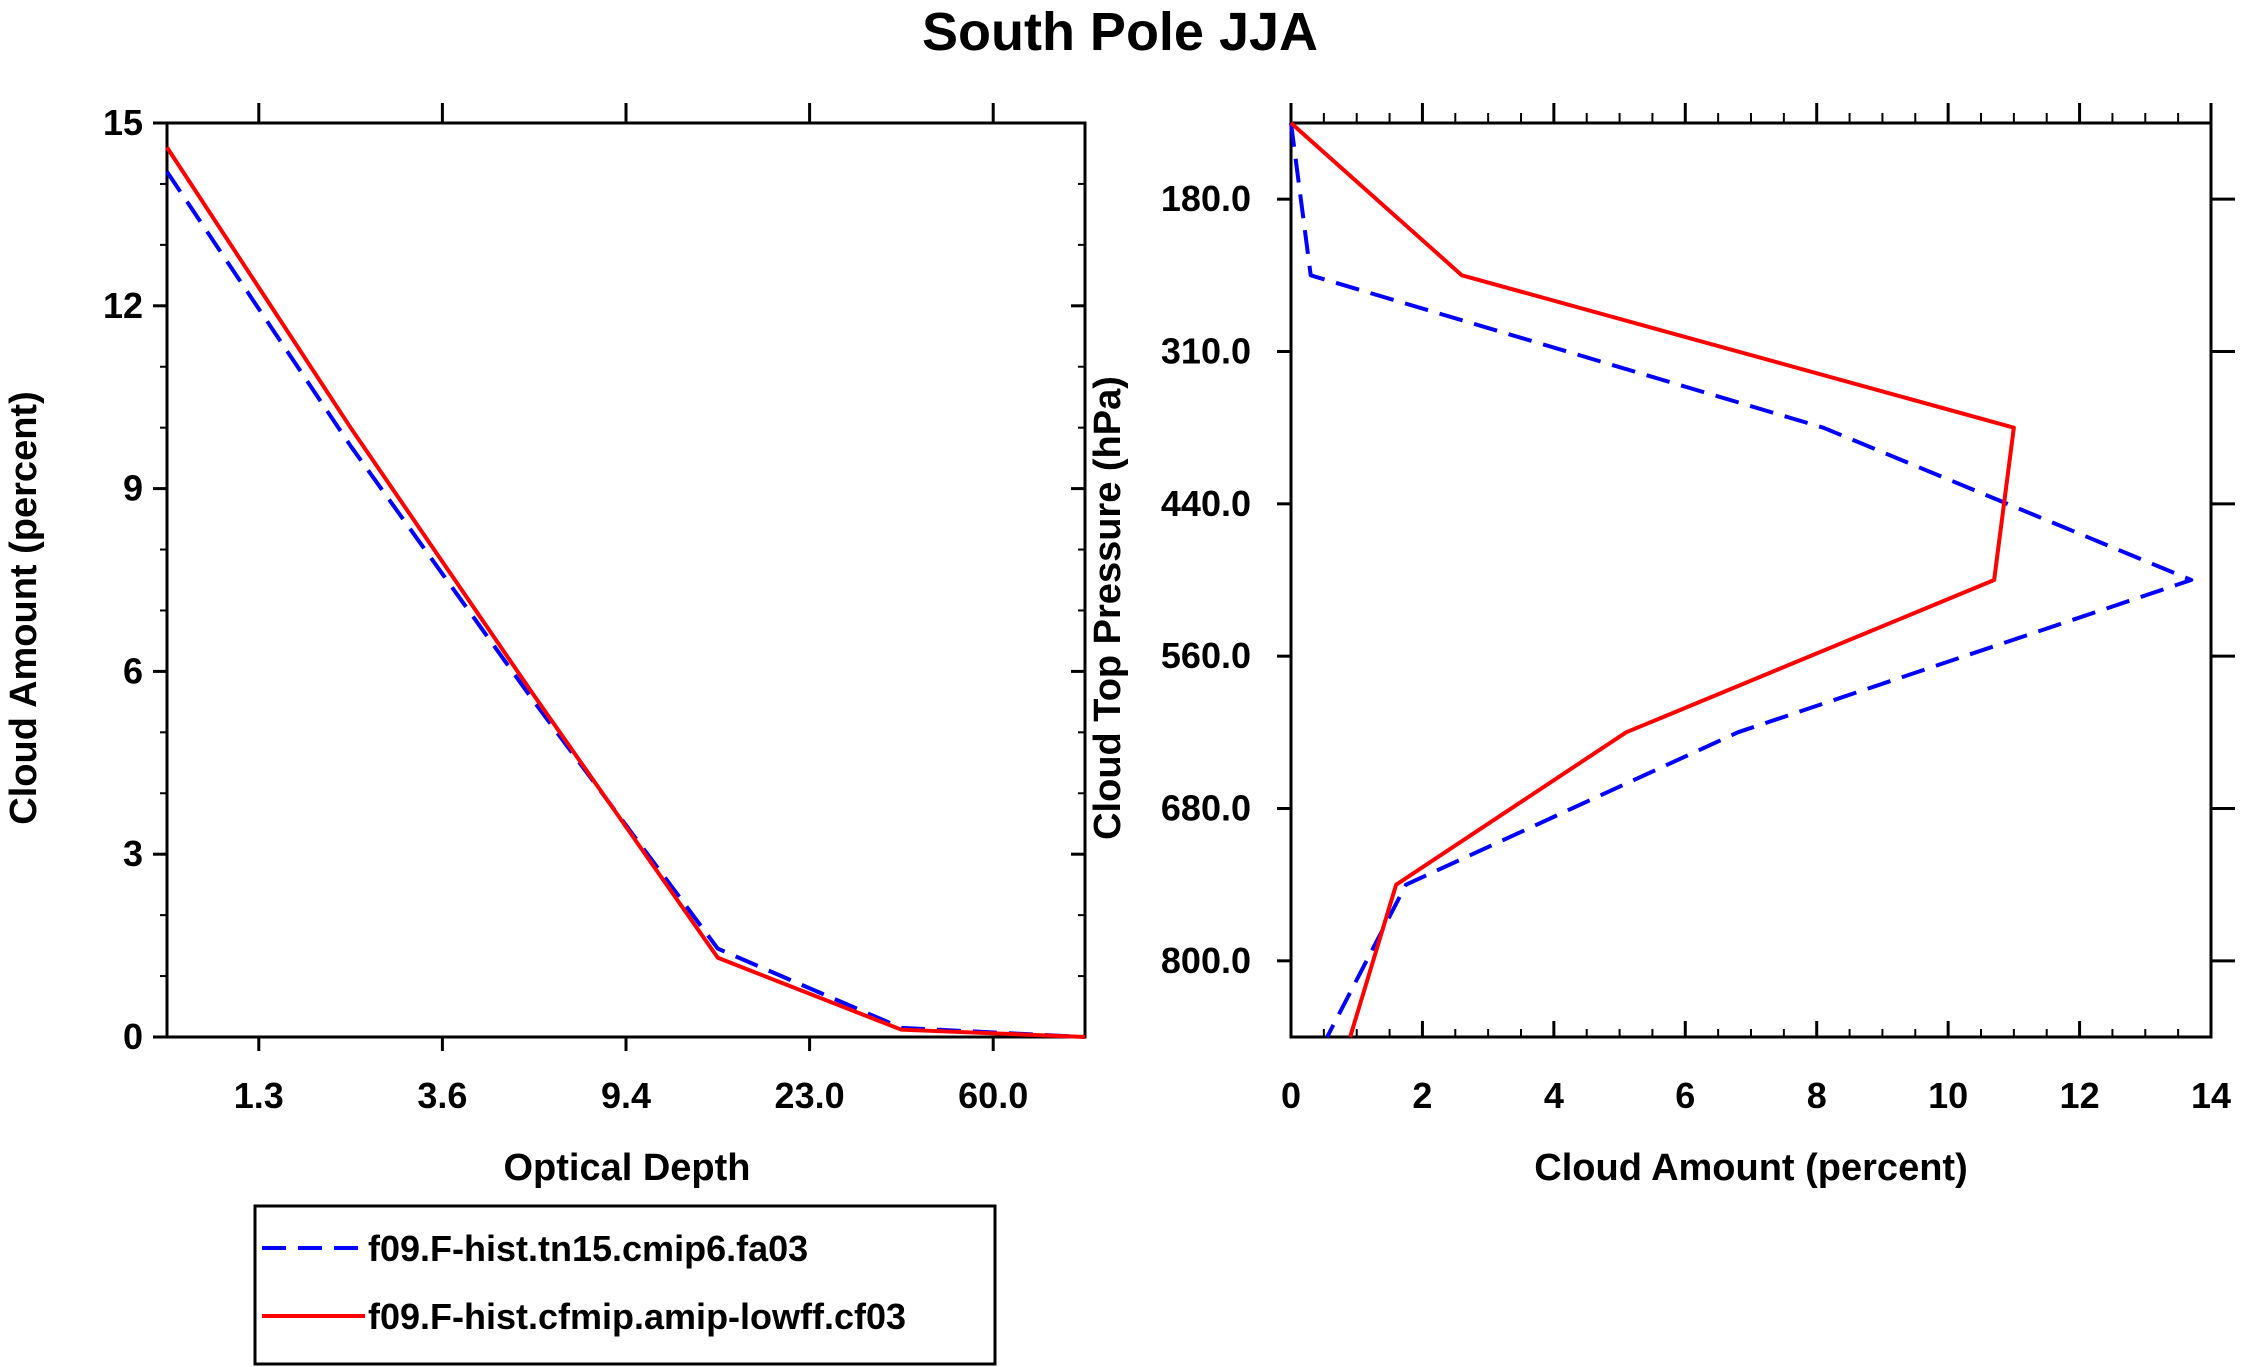 Image resolution: width=2241 pixels, height=1367 pixels. Describe the element at coordinates (259, 1095) in the screenshot. I see `left-x-tick-label: 1.3` at that location.